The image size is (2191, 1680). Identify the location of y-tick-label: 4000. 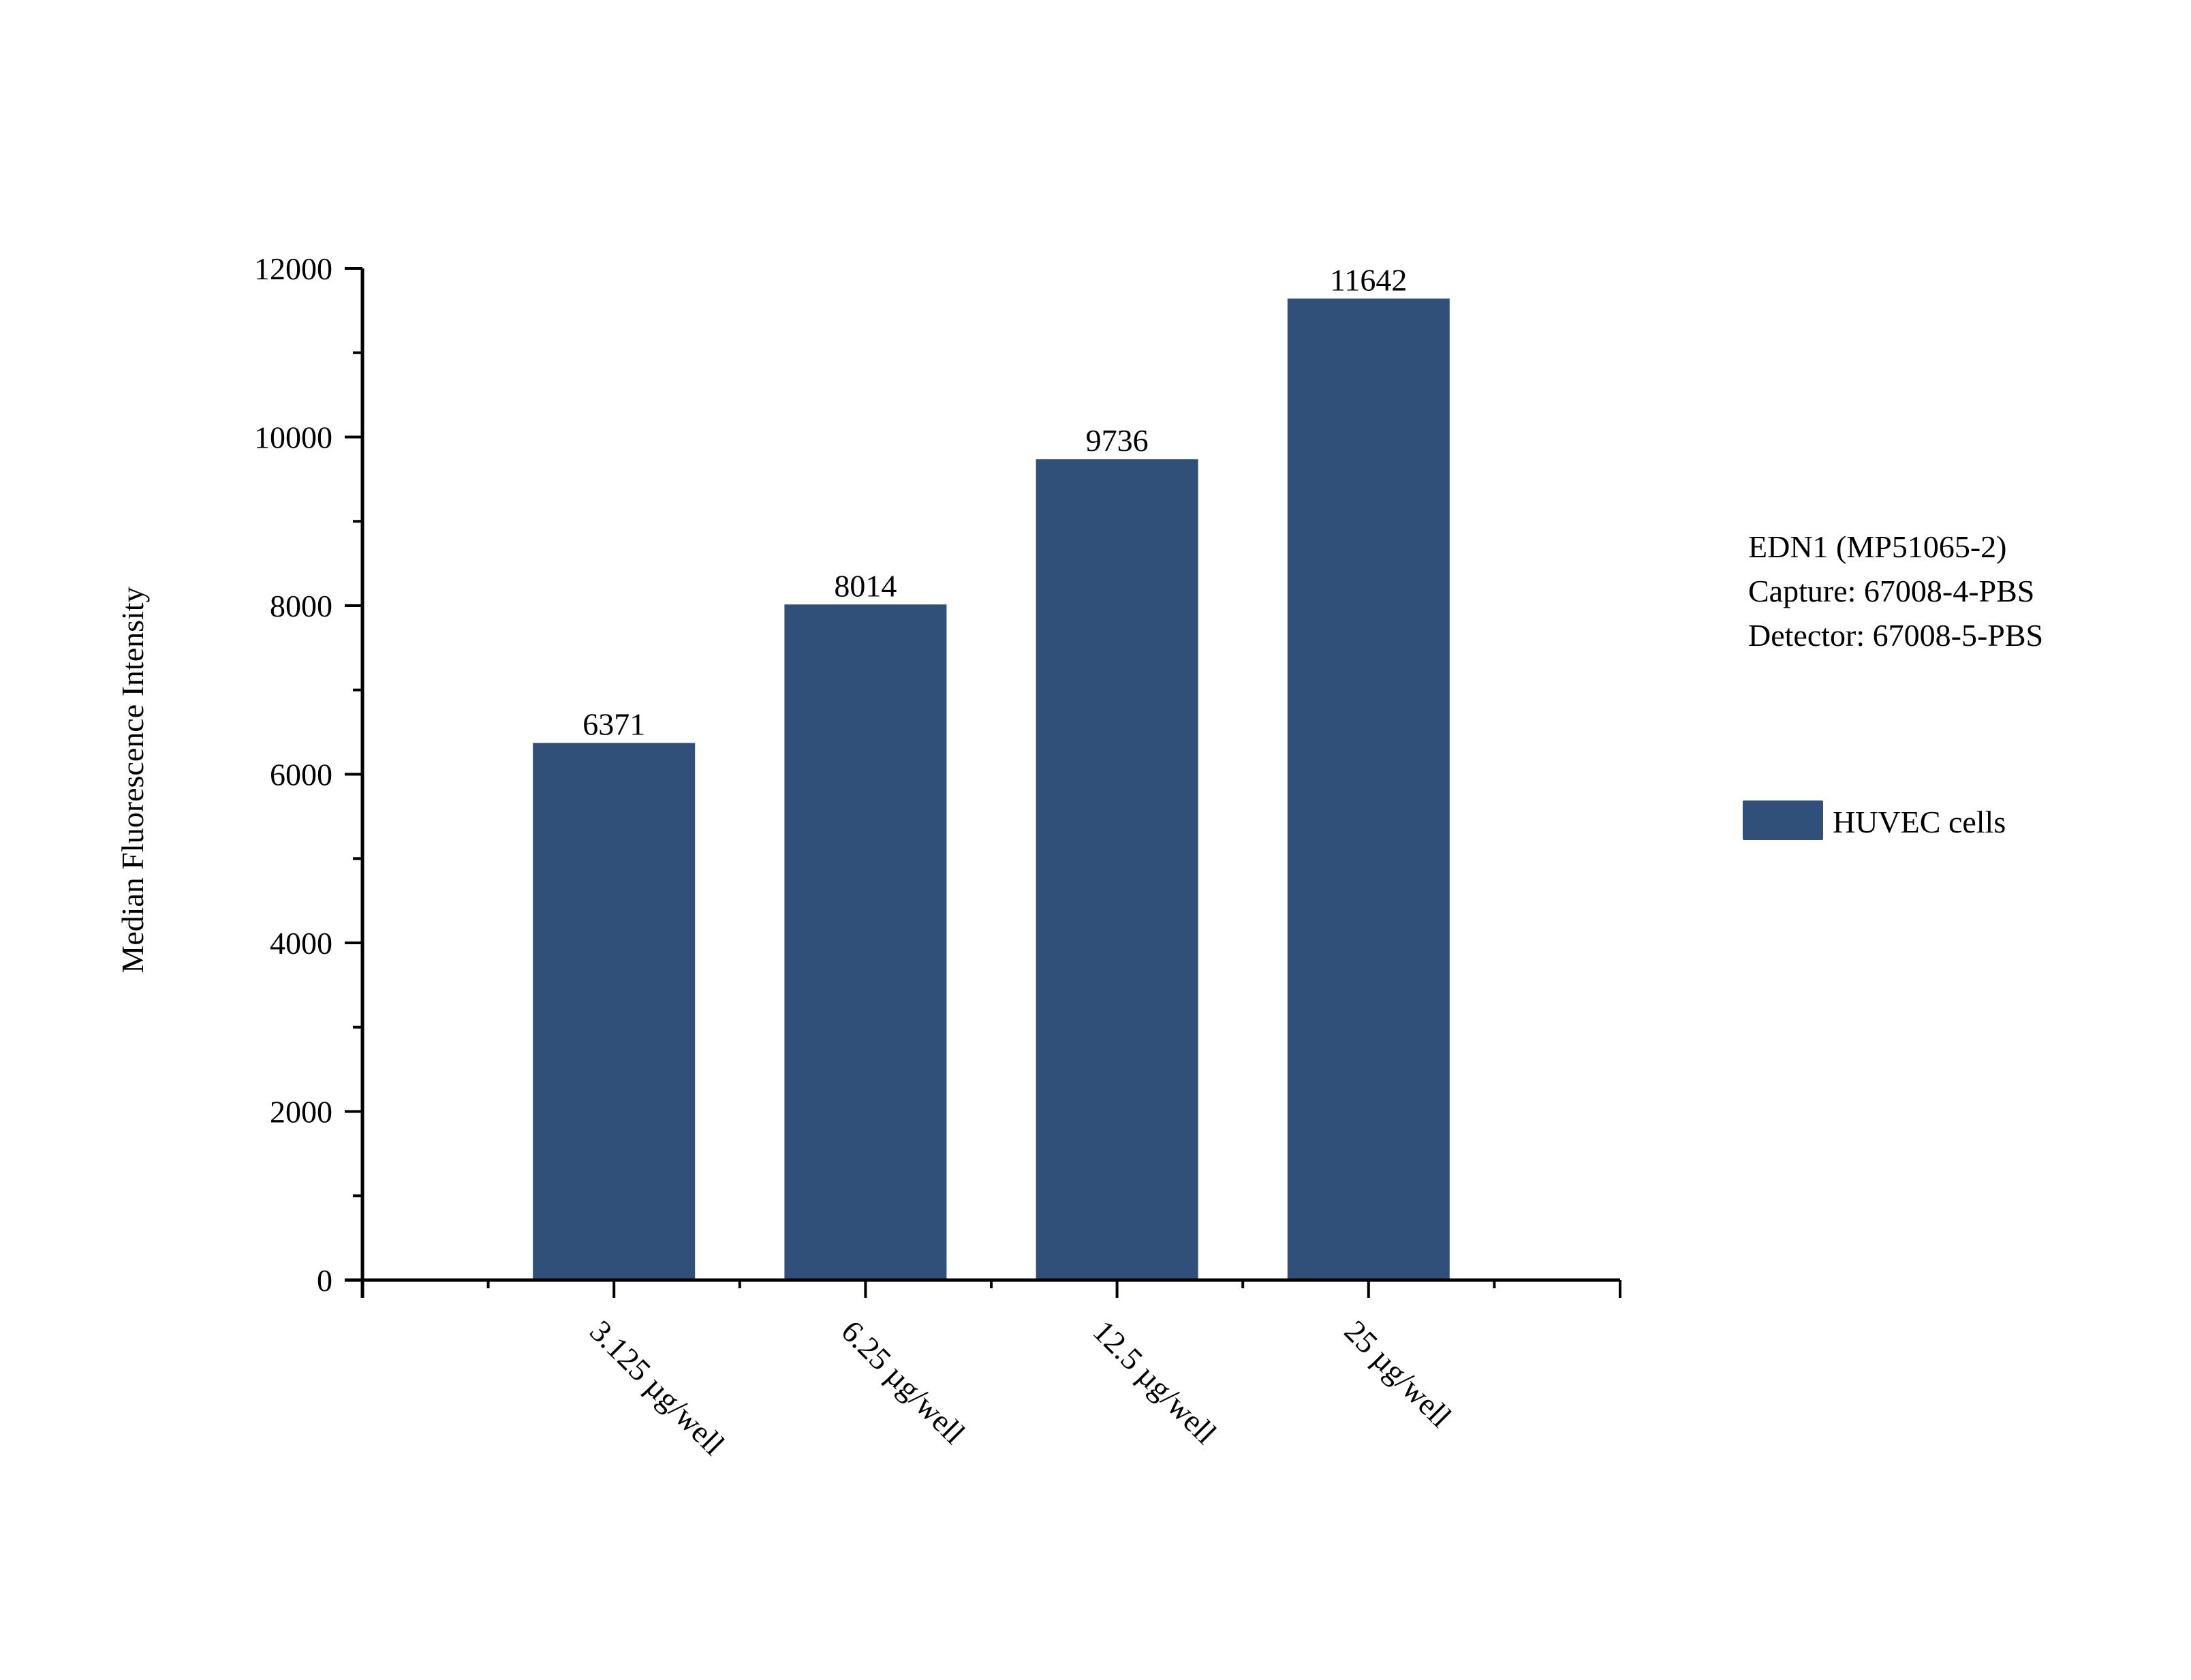
(301, 943).